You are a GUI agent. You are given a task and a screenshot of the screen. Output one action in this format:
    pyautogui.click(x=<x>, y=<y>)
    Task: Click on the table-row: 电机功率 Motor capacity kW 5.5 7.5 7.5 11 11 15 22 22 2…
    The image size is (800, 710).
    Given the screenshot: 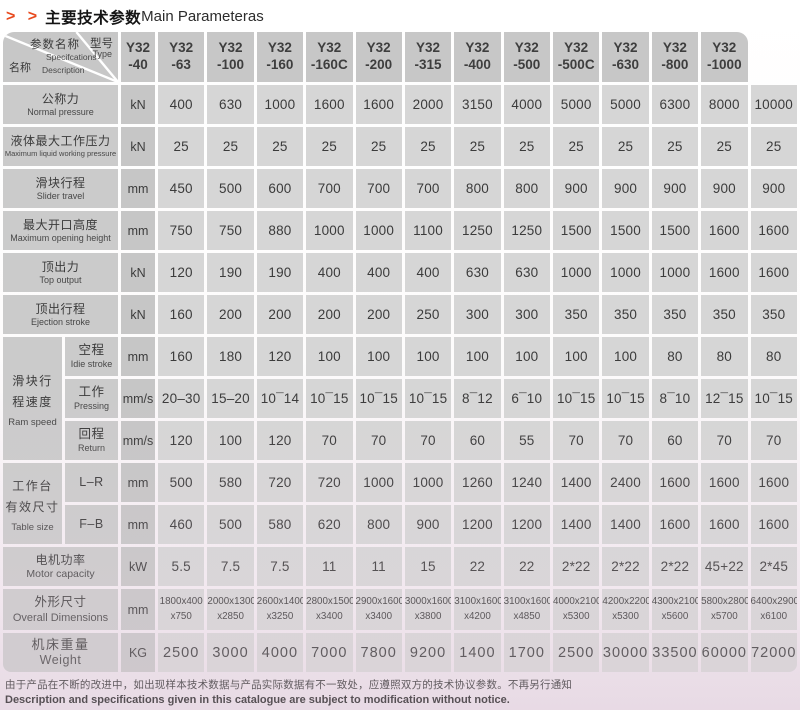 What is the action you would take?
    pyautogui.click(x=400, y=566)
    